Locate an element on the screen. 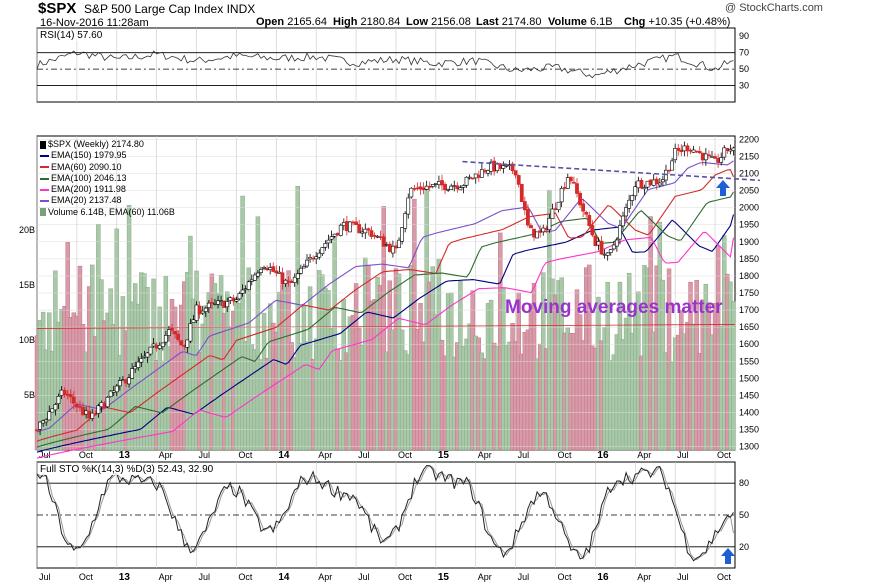 The height and width of the screenshot is (586, 880). legend-ema200: EMA(200) 1911.98 is located at coordinates (107, 189).